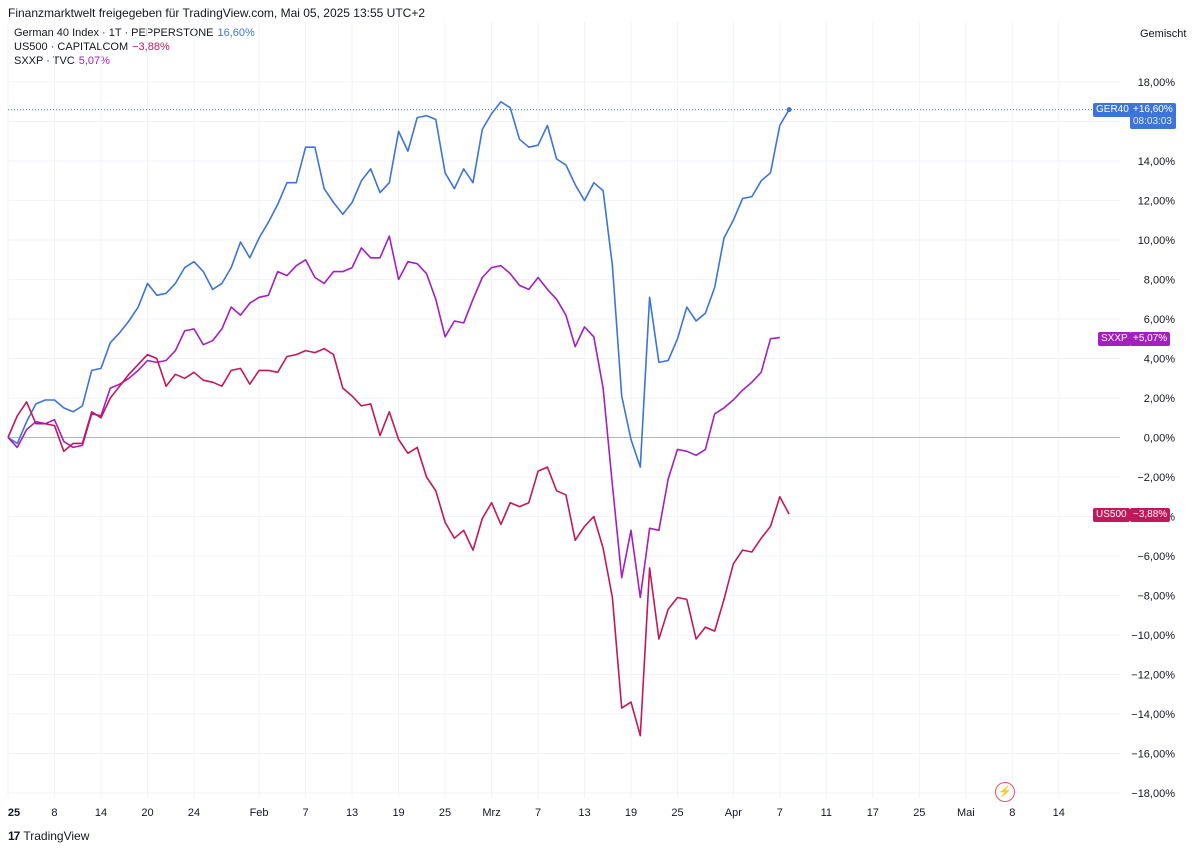  What do you see at coordinates (1156, 557) in the screenshot?
I see `y-tick-label: −6,00%` at bounding box center [1156, 557].